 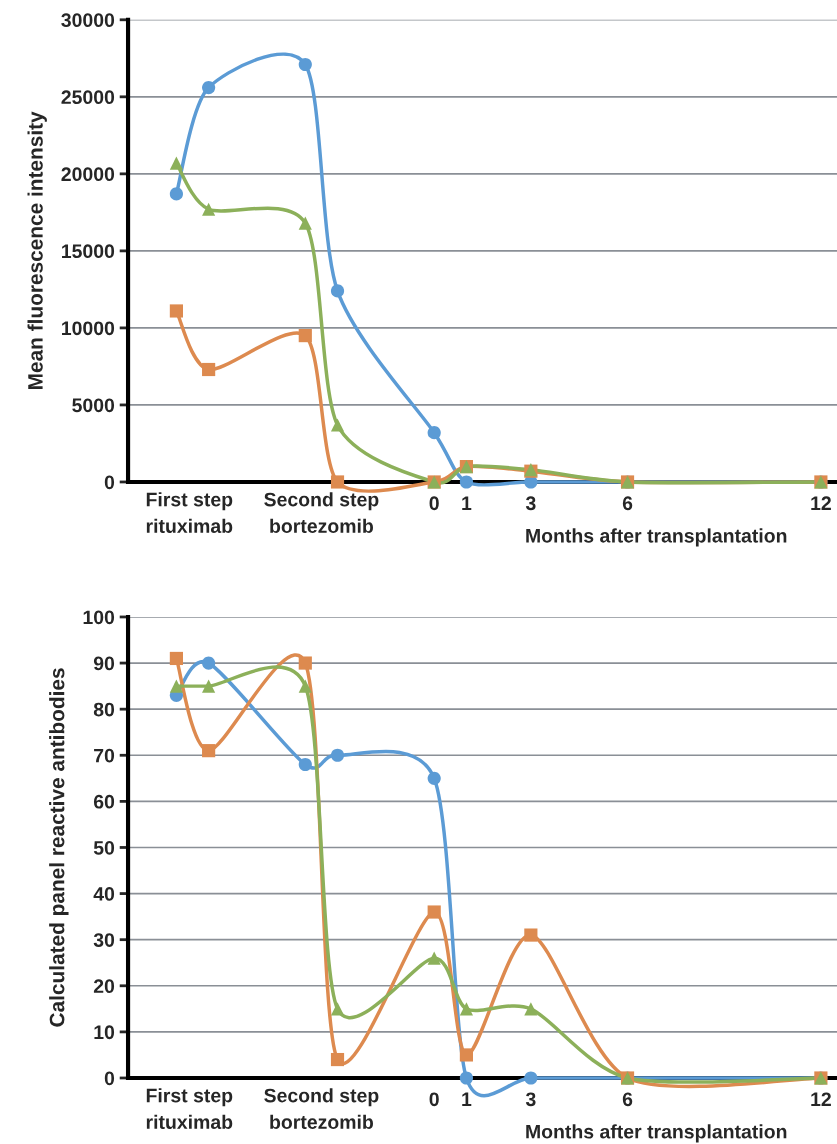 What do you see at coordinates (88, 174) in the screenshot?
I see `y-tick-label: 20000` at bounding box center [88, 174].